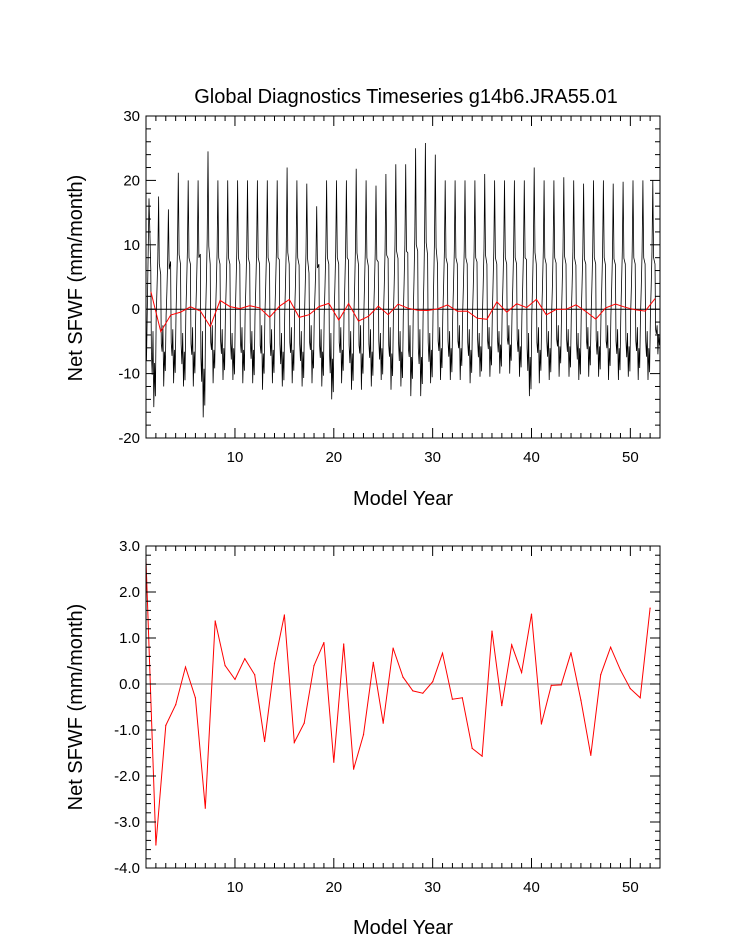  Describe the element at coordinates (131, 116) in the screenshot. I see `y-tick-label: 30` at that location.